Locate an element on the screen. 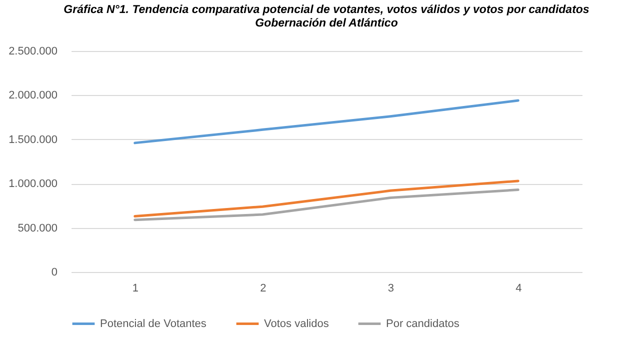 Image resolution: width=618 pixels, height=345 pixels. x-tick-label: 1 is located at coordinates (135, 288).